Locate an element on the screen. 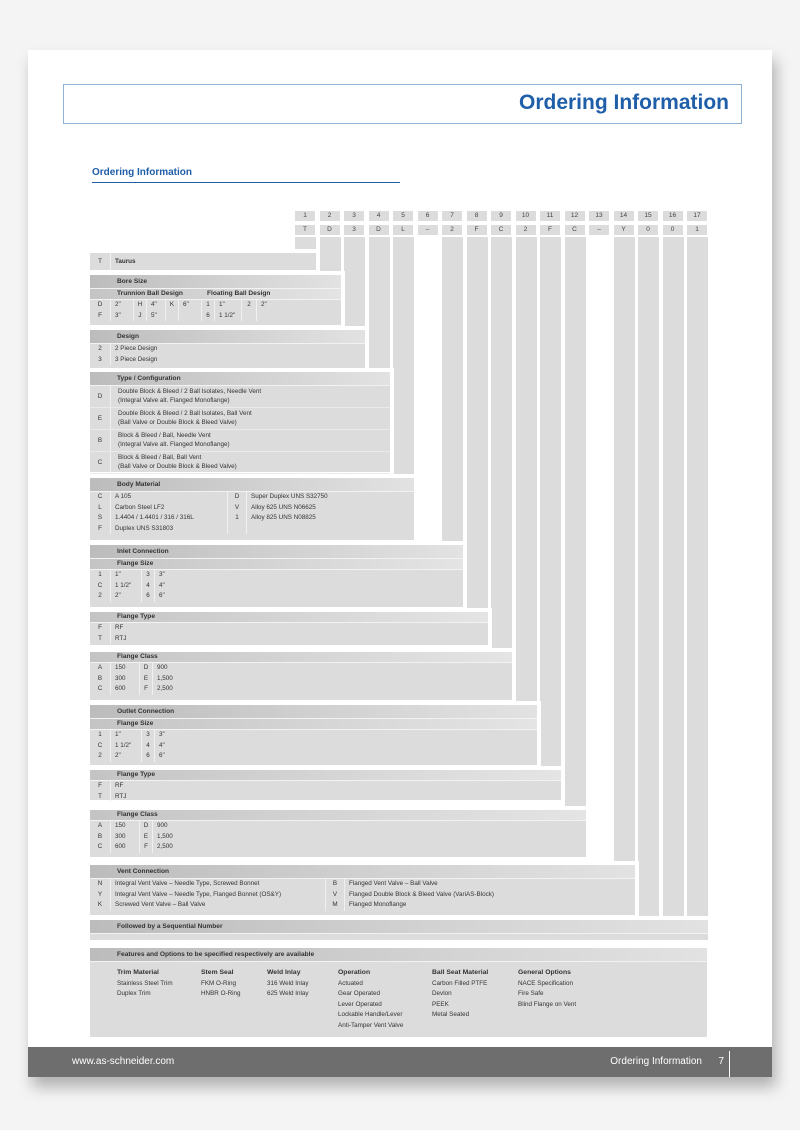 Image resolution: width=800 pixels, height=1130 pixels. table-row: C 600 F 2,500 is located at coordinates (338, 847).